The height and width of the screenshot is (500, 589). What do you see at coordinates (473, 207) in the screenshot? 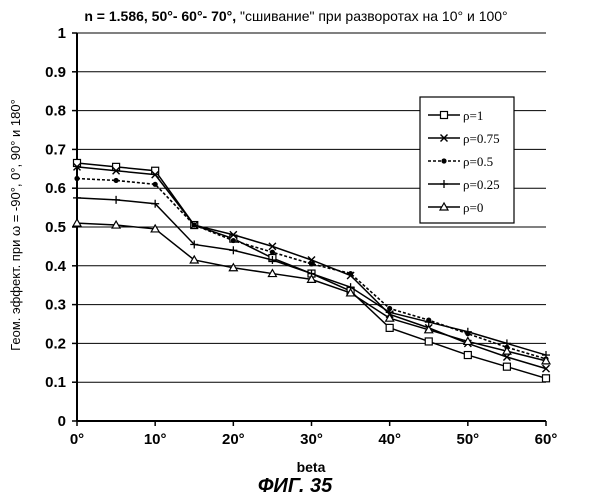
I see `legend-label: ρ=0` at bounding box center [473, 207].